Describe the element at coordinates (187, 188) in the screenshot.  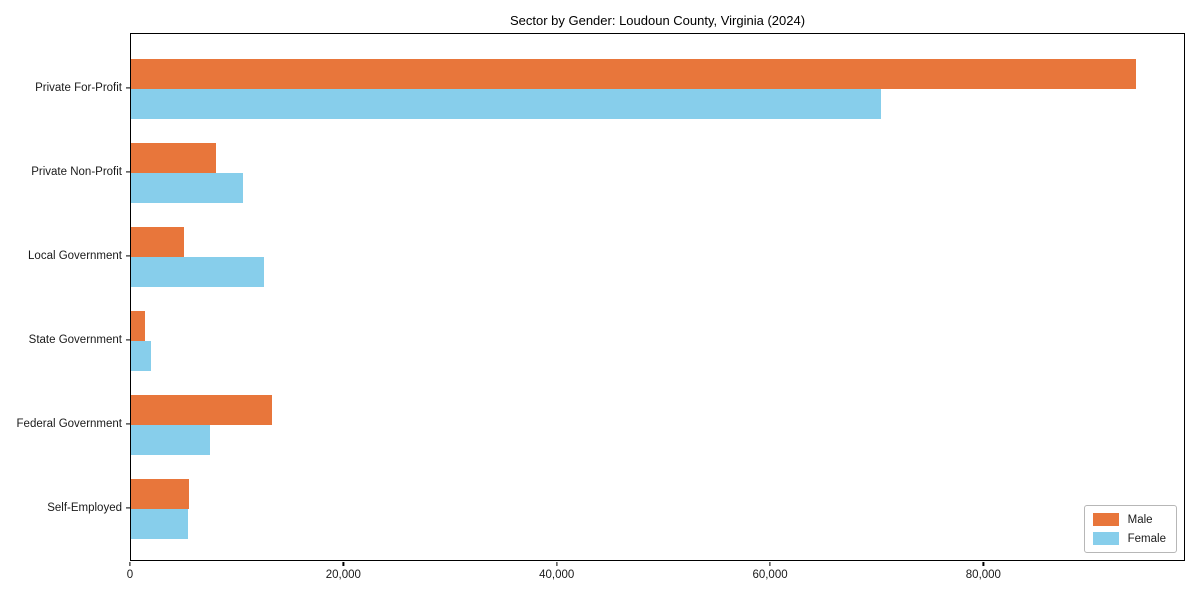
I see `bar-female-private-non-profit` at that location.